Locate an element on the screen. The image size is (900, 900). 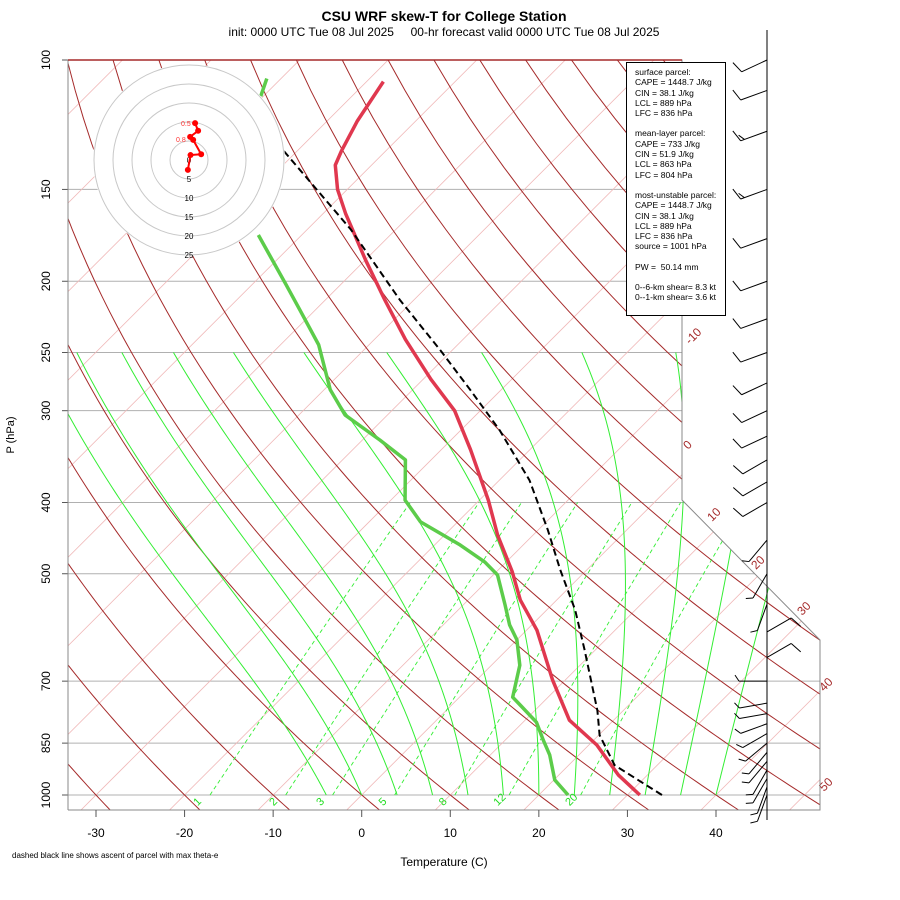
stats-line: CIN = 38.1 J/kg is located at coordinates (664, 215).